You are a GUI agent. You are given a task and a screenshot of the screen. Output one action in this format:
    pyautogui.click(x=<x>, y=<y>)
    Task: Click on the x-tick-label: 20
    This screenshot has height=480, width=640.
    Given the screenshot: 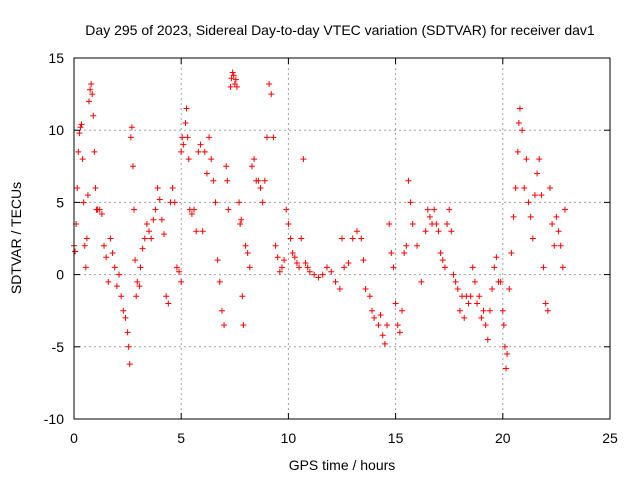 What is the action you would take?
    pyautogui.click(x=503, y=438)
    